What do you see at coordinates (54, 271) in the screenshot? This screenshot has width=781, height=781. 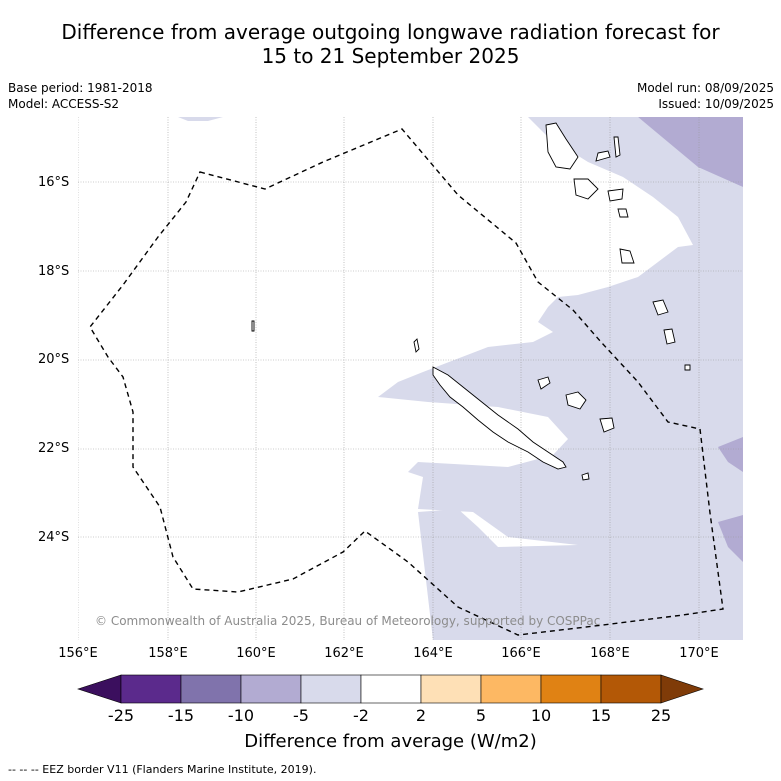 I see `lat-label-18s: 18°S` at bounding box center [54, 271].